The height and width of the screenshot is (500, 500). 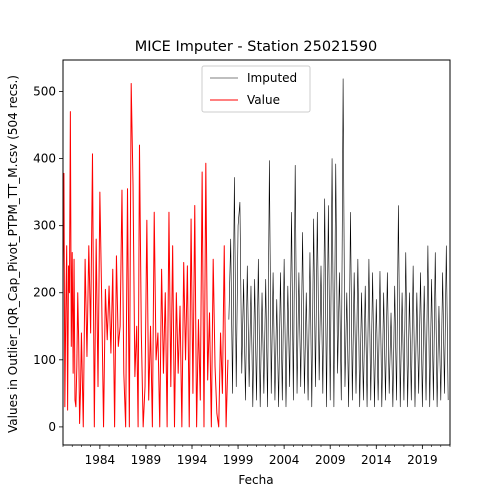 What do you see at coordinates (44, 293) in the screenshot?
I see `y-tick-label: 200` at bounding box center [44, 293].